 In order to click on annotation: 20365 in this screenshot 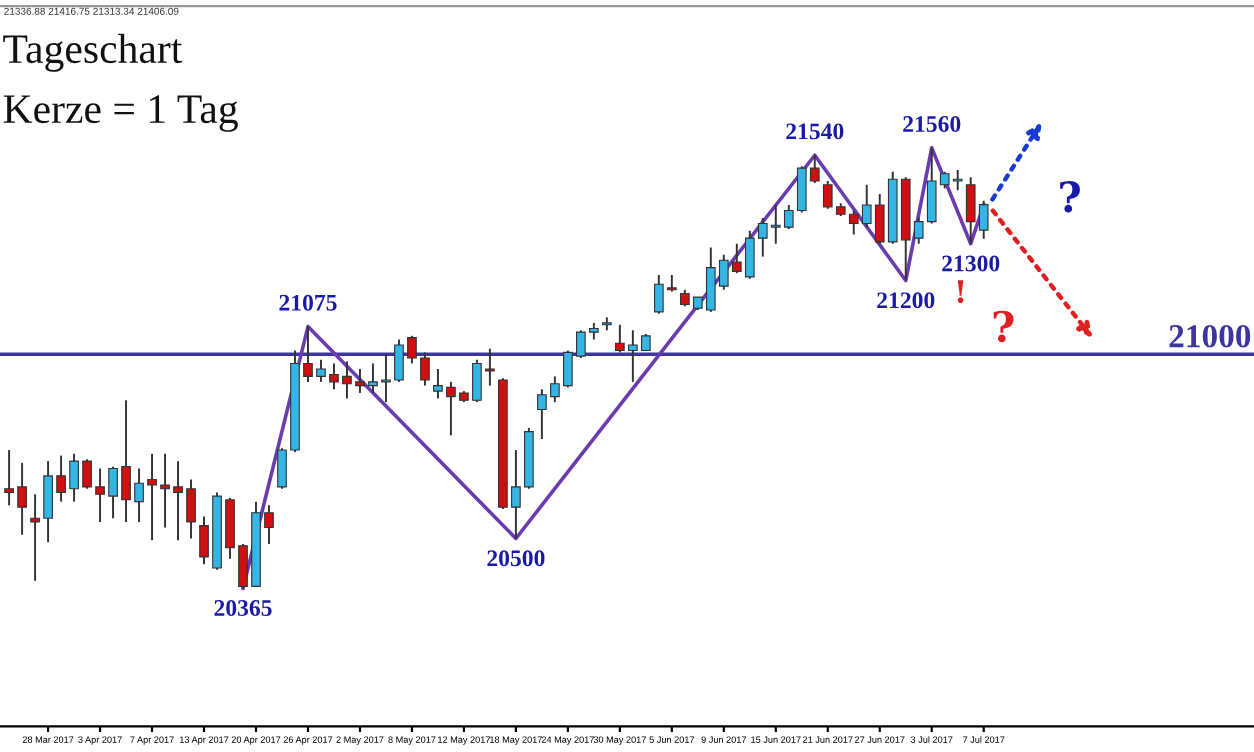, I will do `click(243, 608)`.